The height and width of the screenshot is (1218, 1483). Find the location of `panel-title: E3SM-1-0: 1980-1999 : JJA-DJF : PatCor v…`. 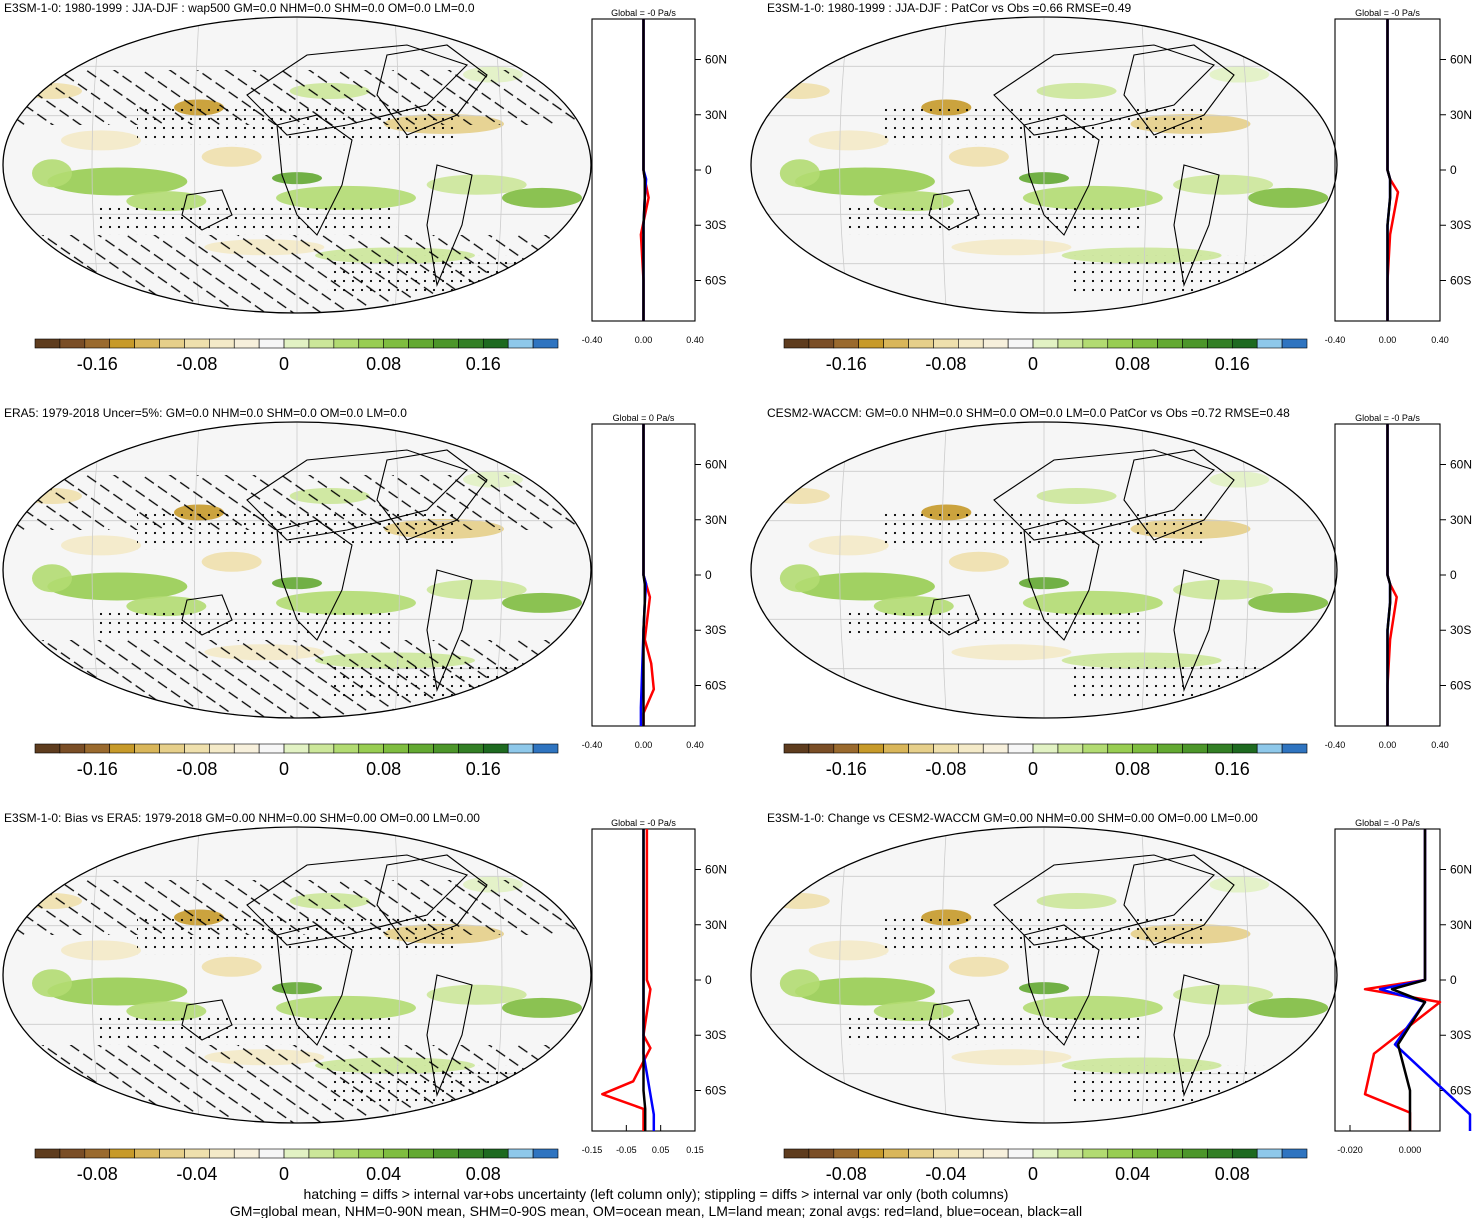

panel-title: E3SM-1-0: 1980-1999 : JJA-DJF : PatCor v… is located at coordinates (949, 8).